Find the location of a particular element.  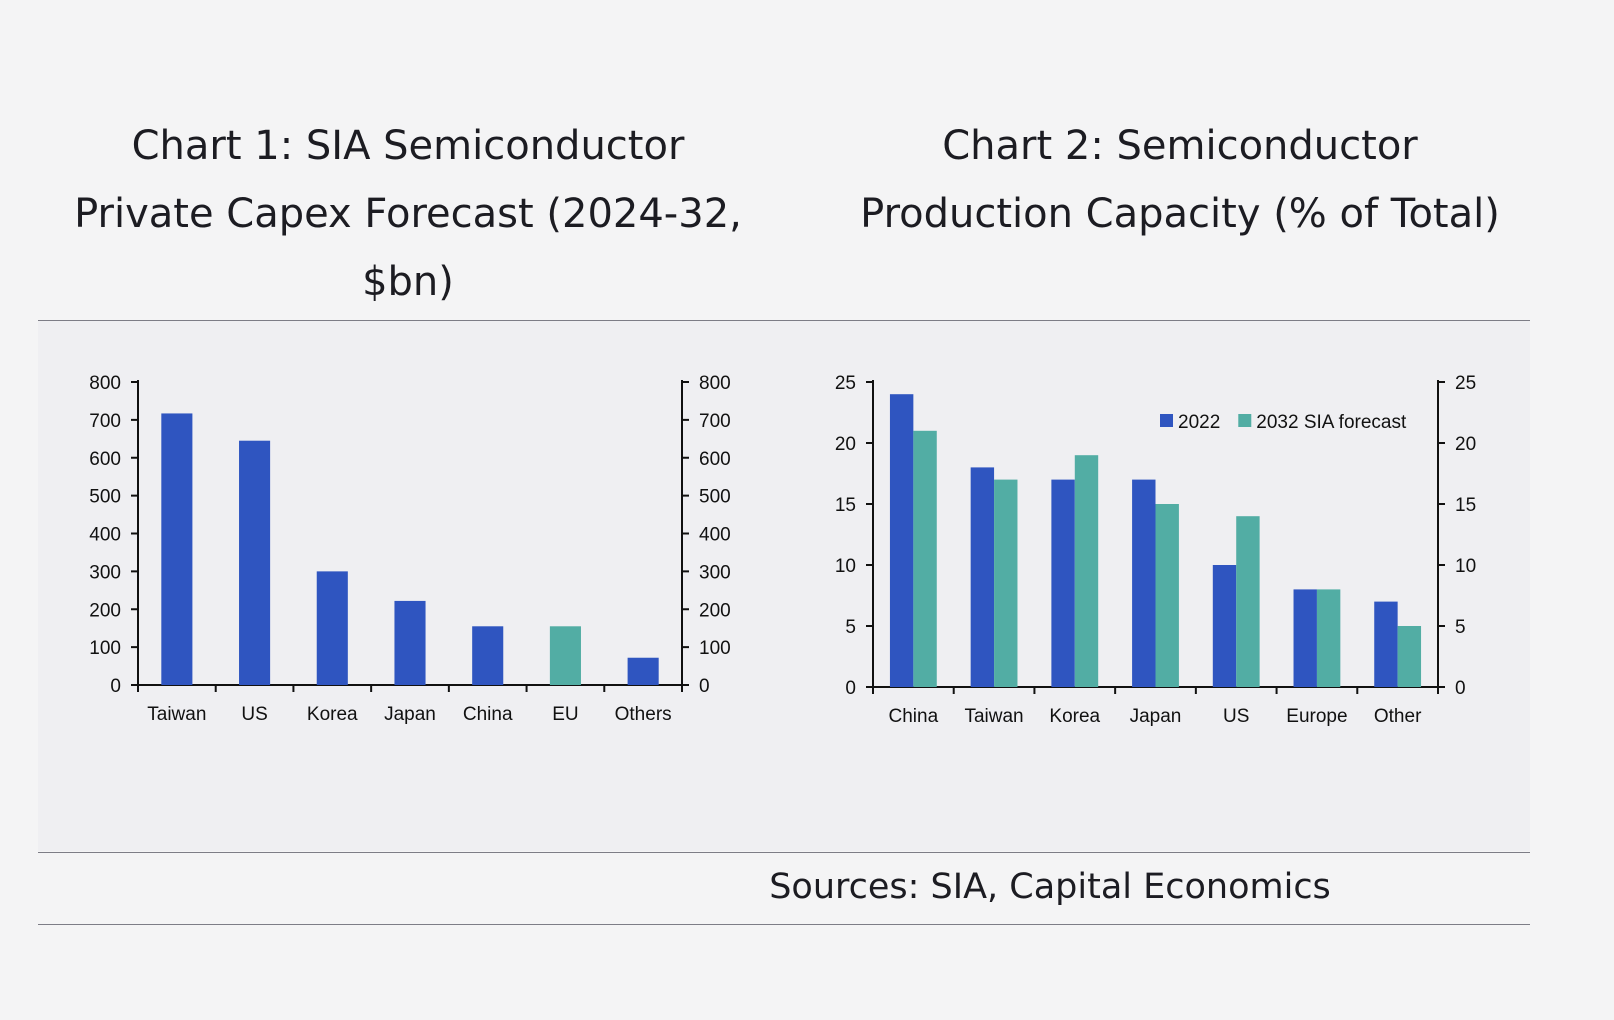

chart1-bar-others is located at coordinates (643, 671).